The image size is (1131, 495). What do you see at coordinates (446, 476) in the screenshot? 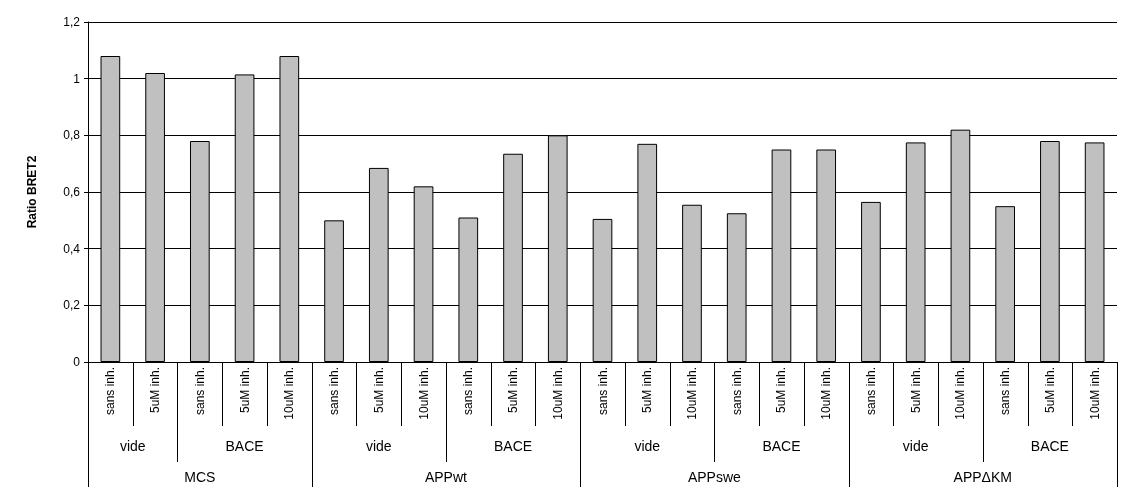
I see `text: APPwt` at bounding box center [446, 476].